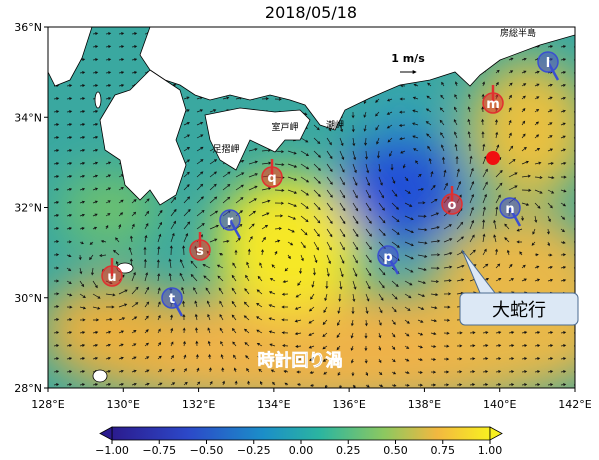  I want to click on y-tick-label: 30°N, so click(28, 298).